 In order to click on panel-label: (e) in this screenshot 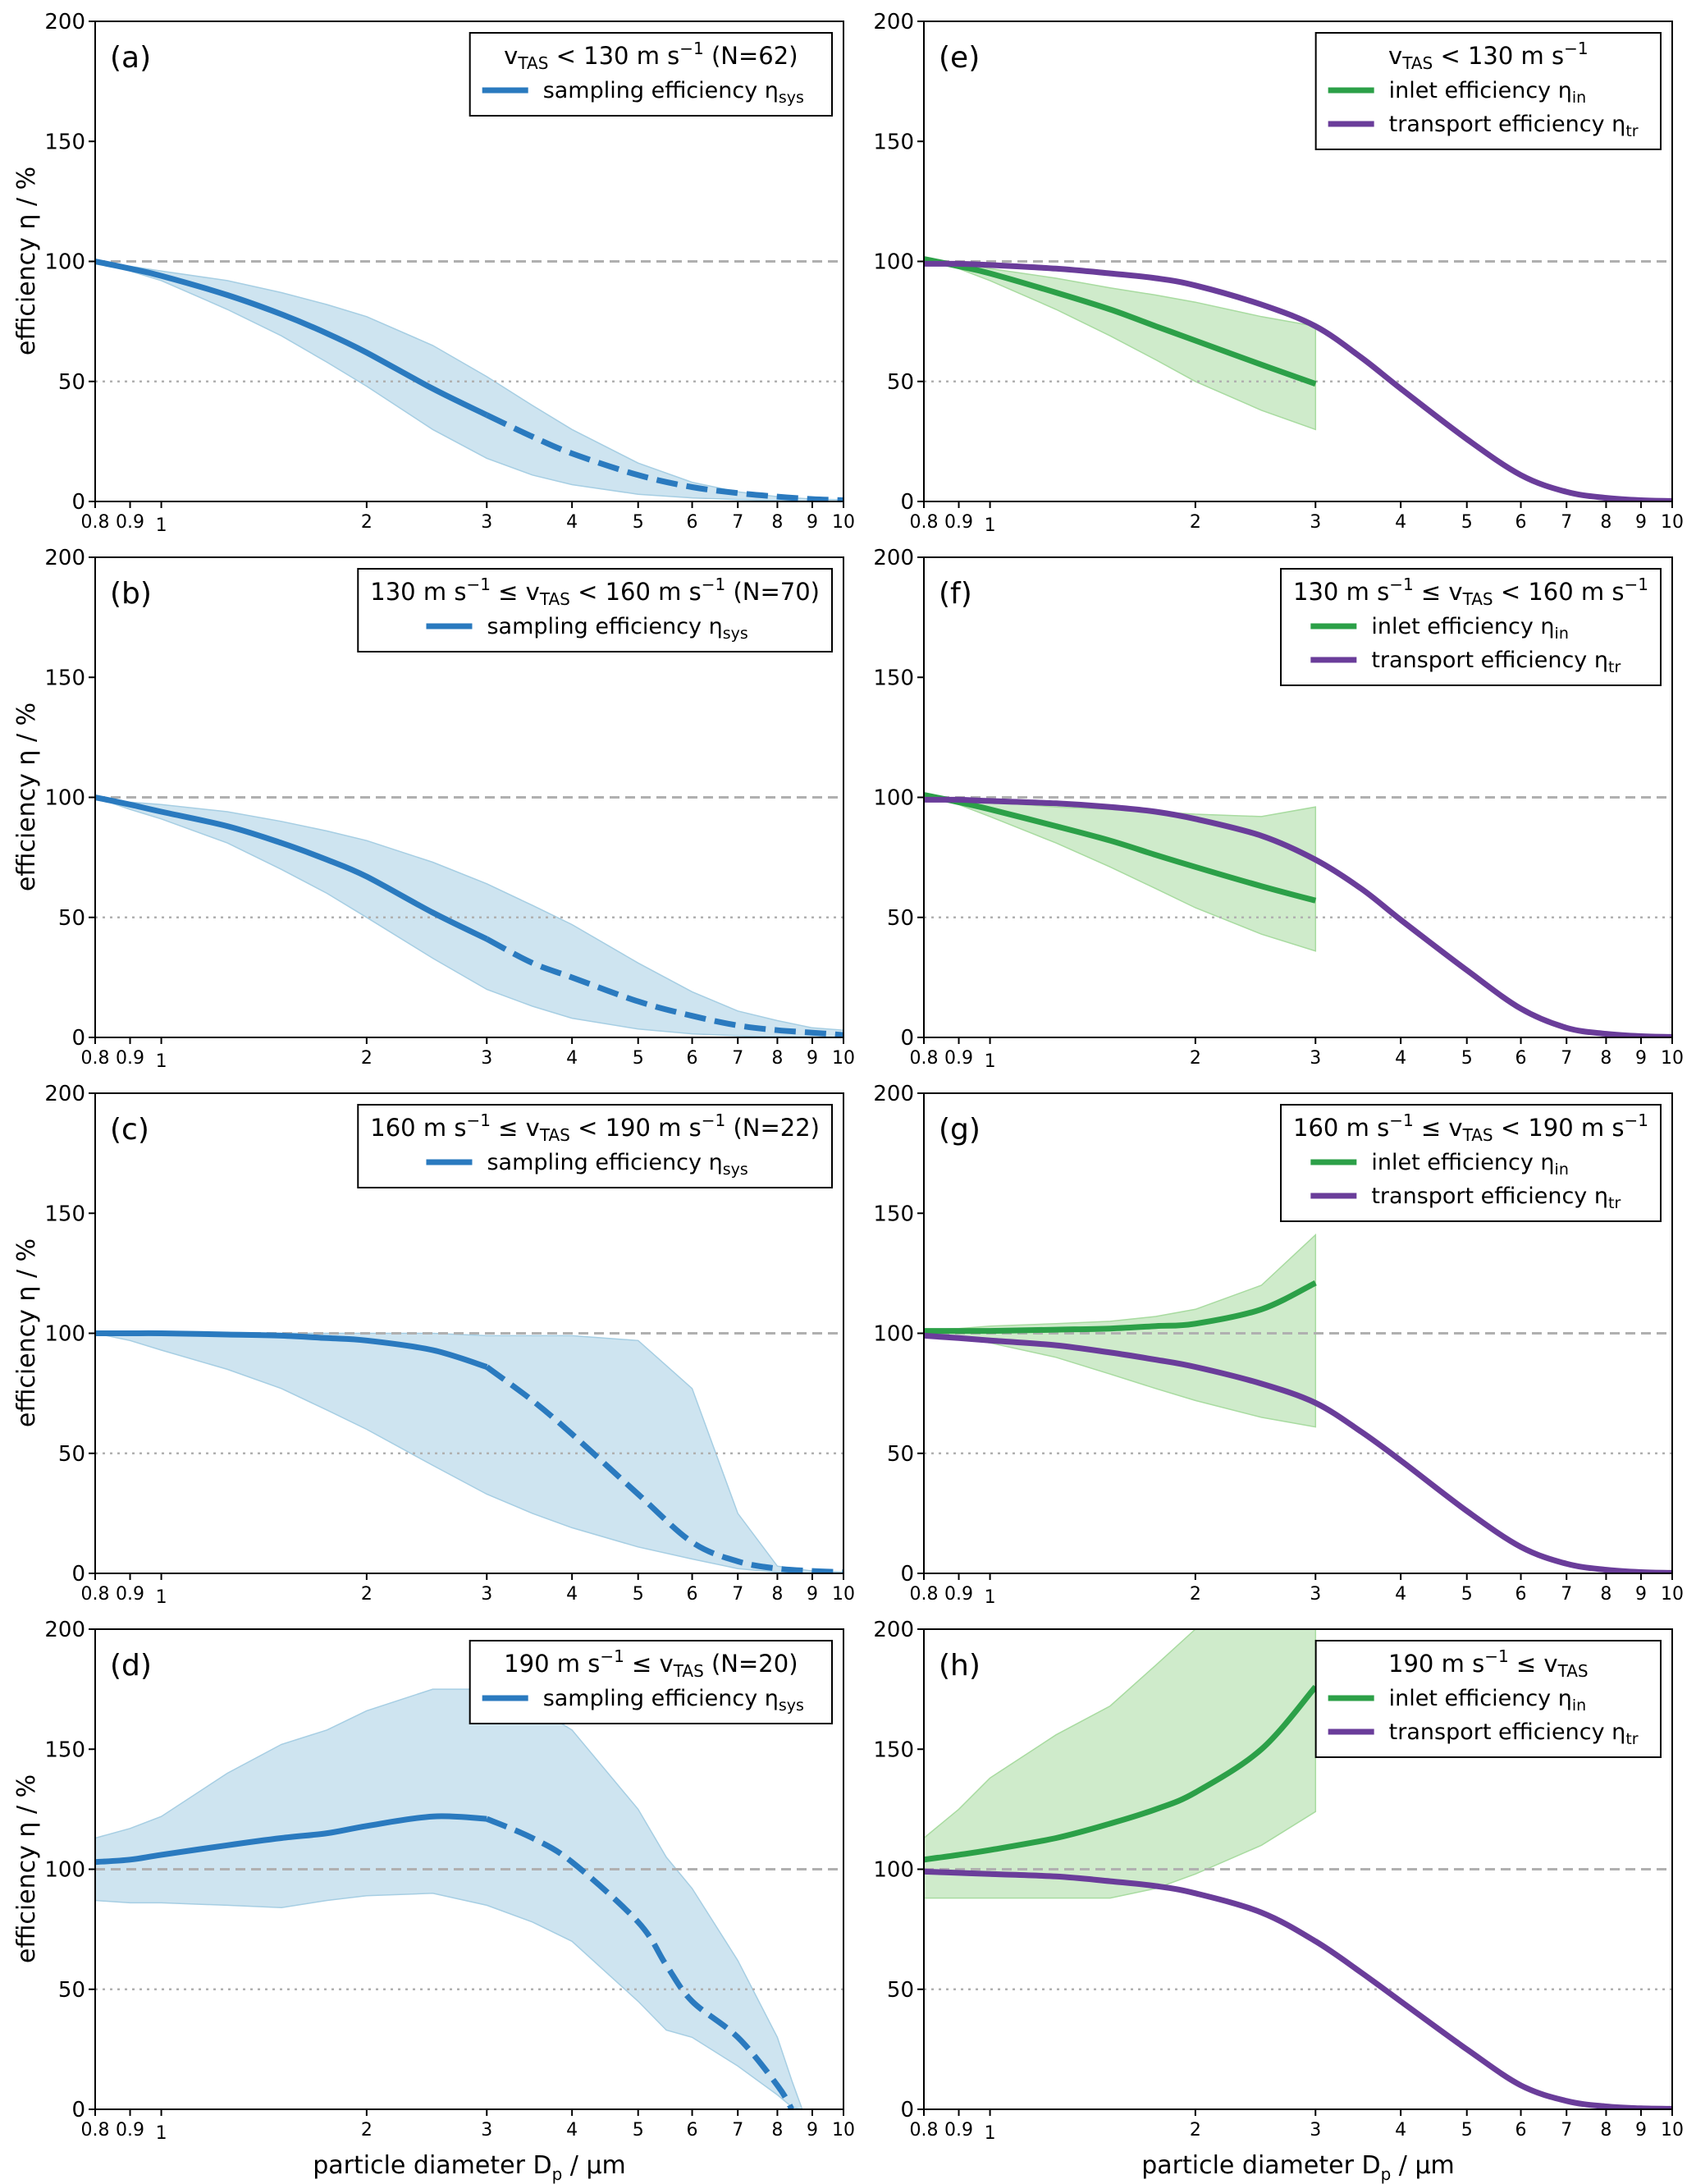, I will do `click(959, 58)`.